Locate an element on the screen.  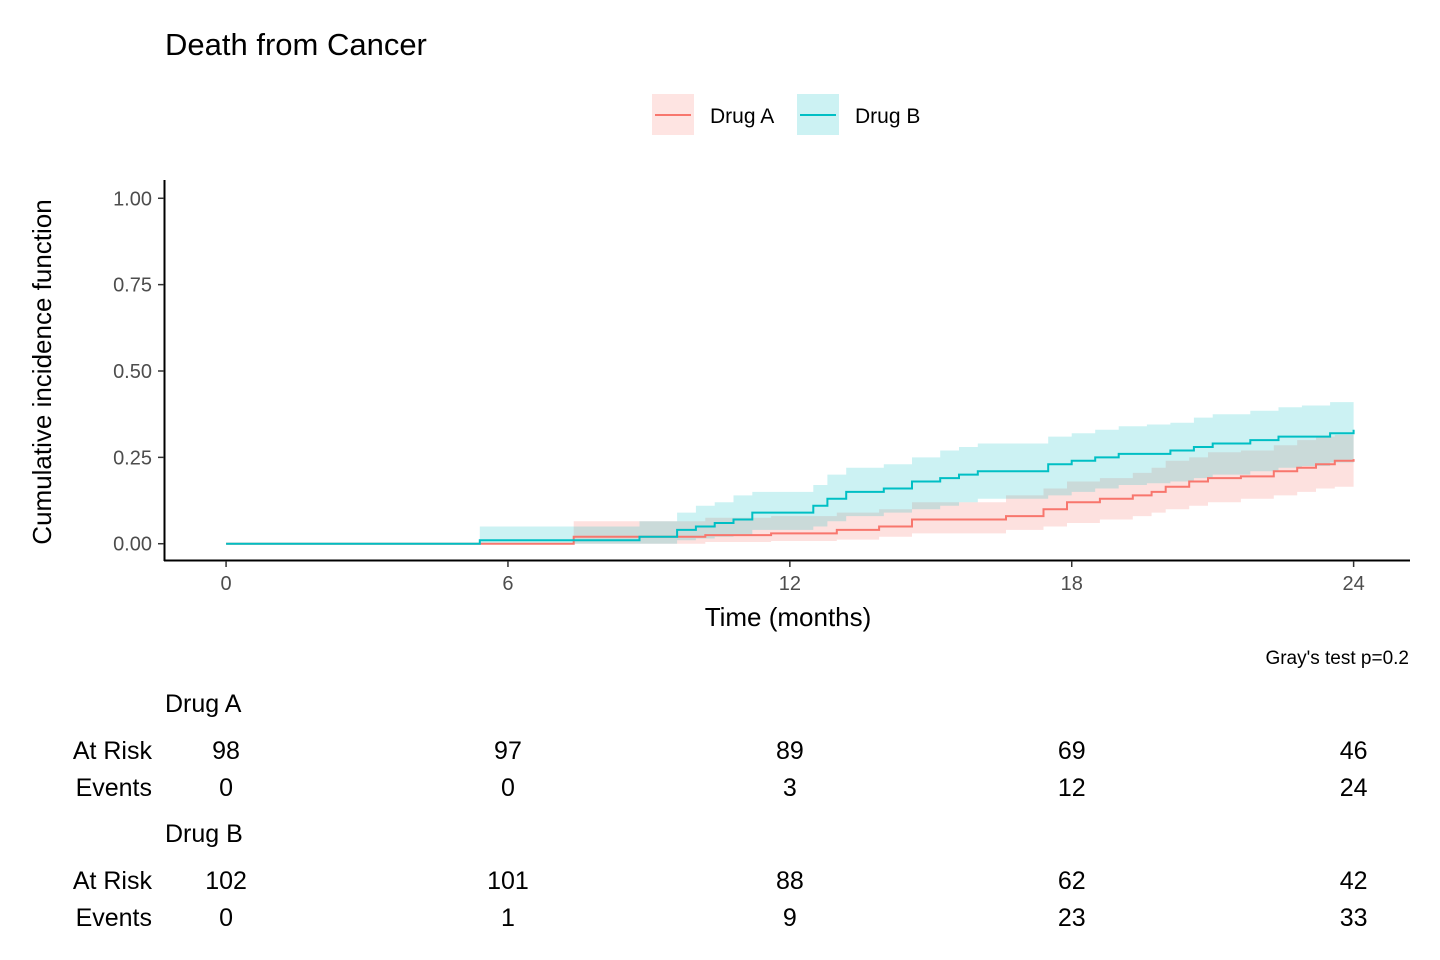
chart-title: Death from Cancer is located at coordinates (296, 44).